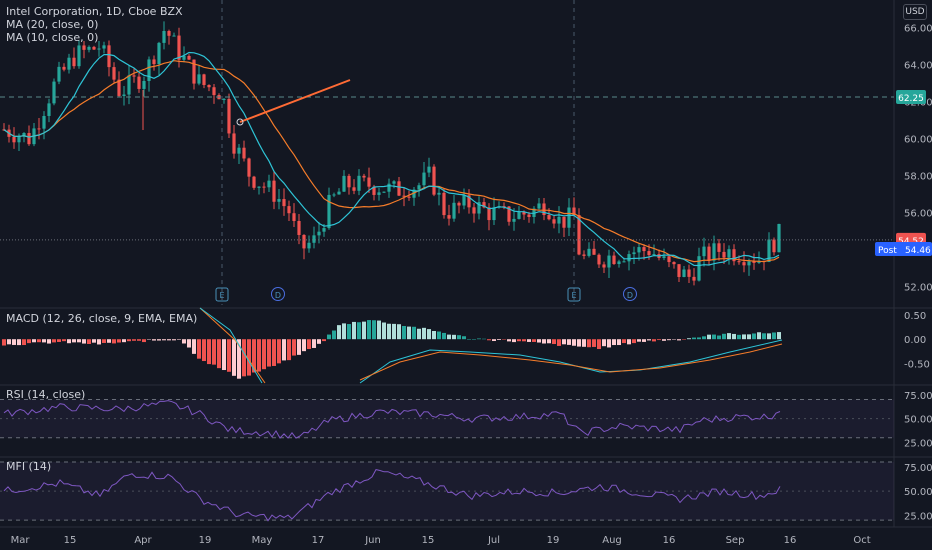 This screenshot has height=550, width=932. What do you see at coordinates (94, 11) in the screenshot?
I see `symbol-title: Intel Corporation, 1D, Cboe BZX` at bounding box center [94, 11].